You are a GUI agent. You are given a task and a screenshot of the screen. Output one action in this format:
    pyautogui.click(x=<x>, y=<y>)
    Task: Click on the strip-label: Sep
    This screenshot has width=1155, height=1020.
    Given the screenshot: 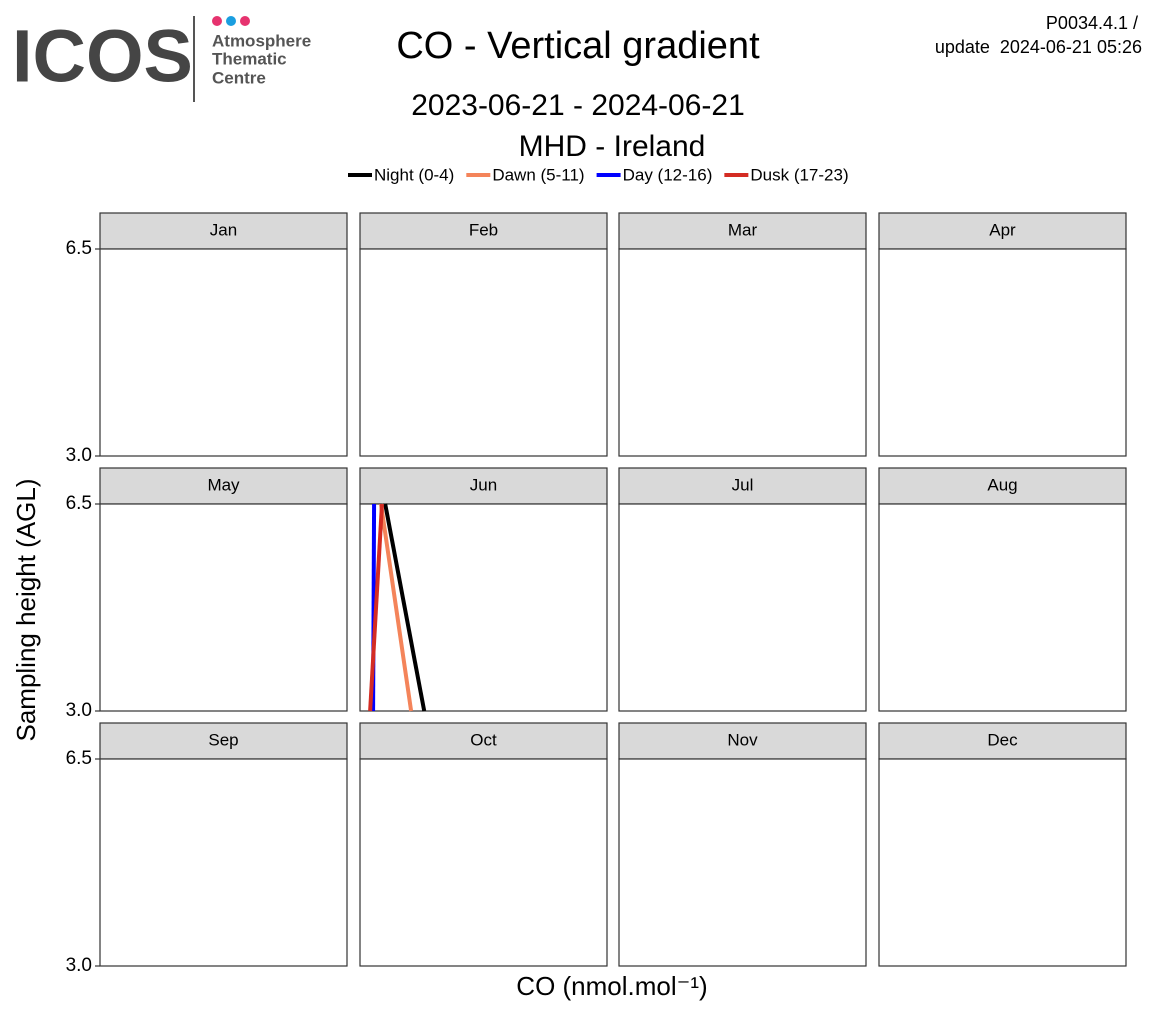 What is the action you would take?
    pyautogui.click(x=223, y=739)
    